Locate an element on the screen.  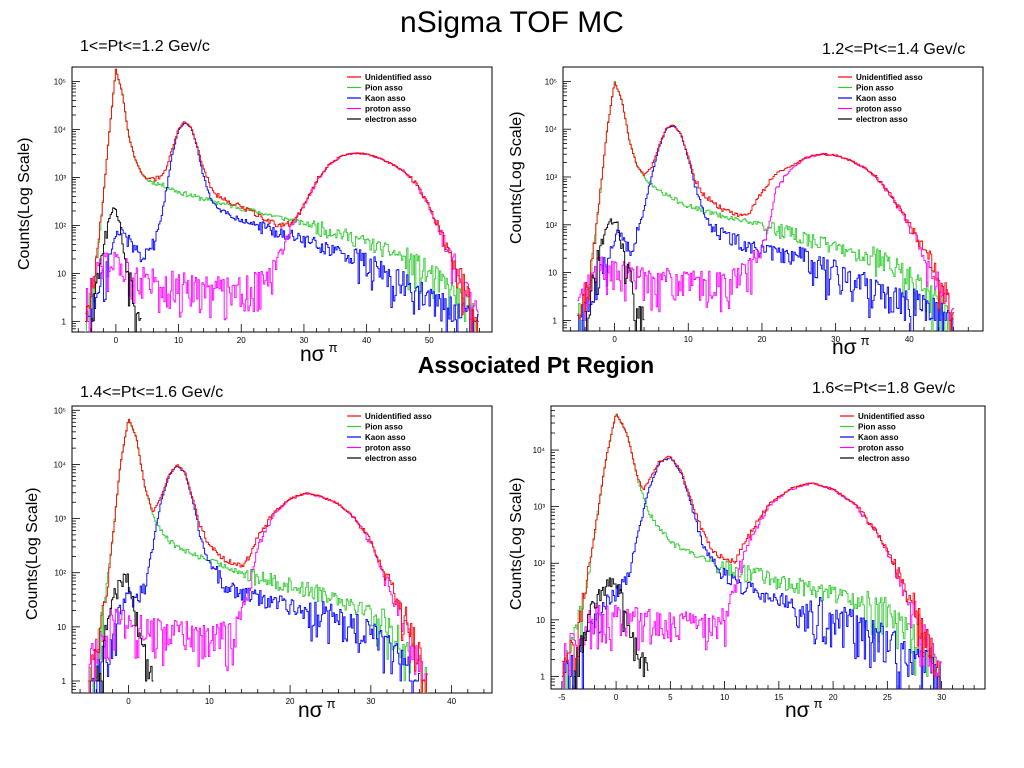
x-tick-label: 25 is located at coordinates (887, 697).